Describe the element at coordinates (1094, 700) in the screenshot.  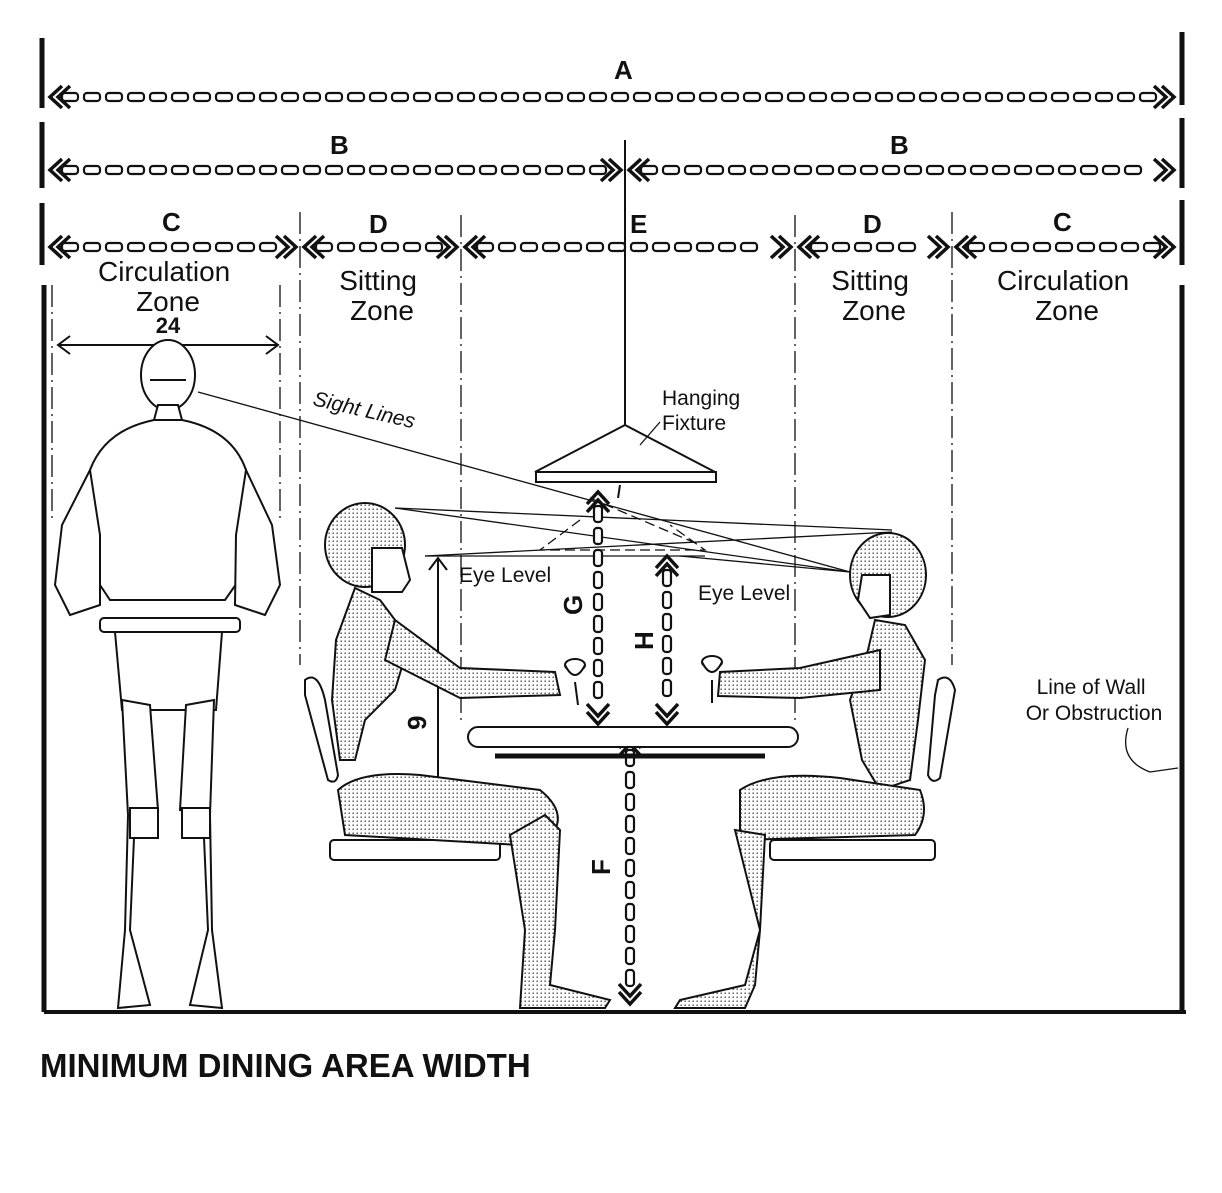
I see `wall-label: Line of Wall Or Obstruction` at that location.